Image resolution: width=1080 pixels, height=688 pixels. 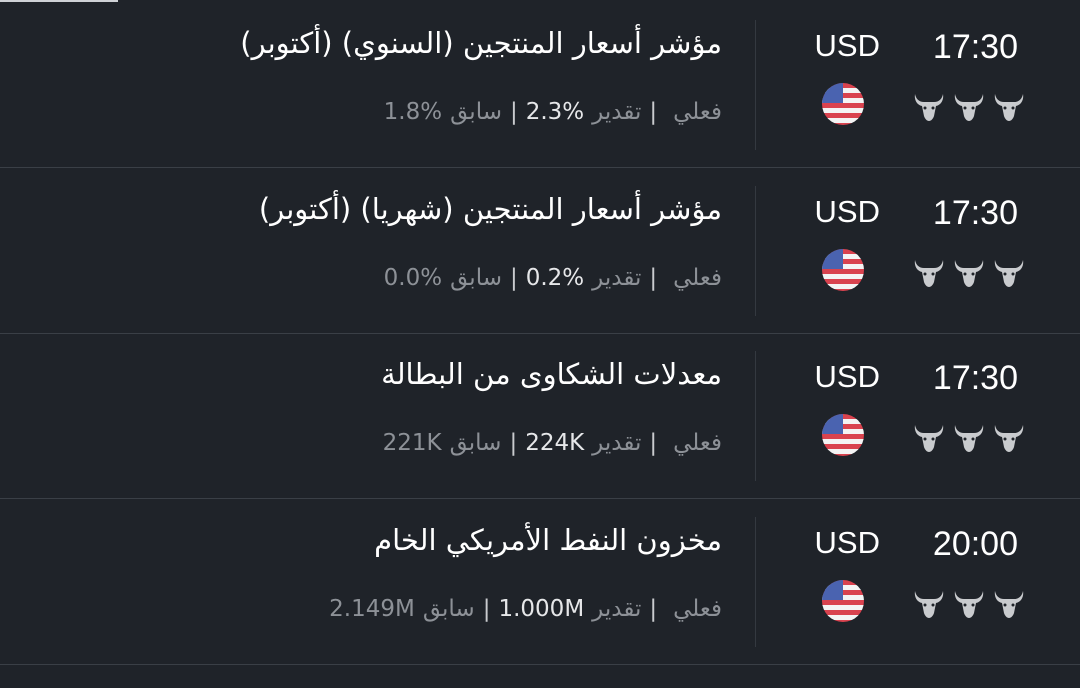 I want to click on event-values: فعلي | تقدير 2.3% | سابق 1.8%, so click(x=553, y=112).